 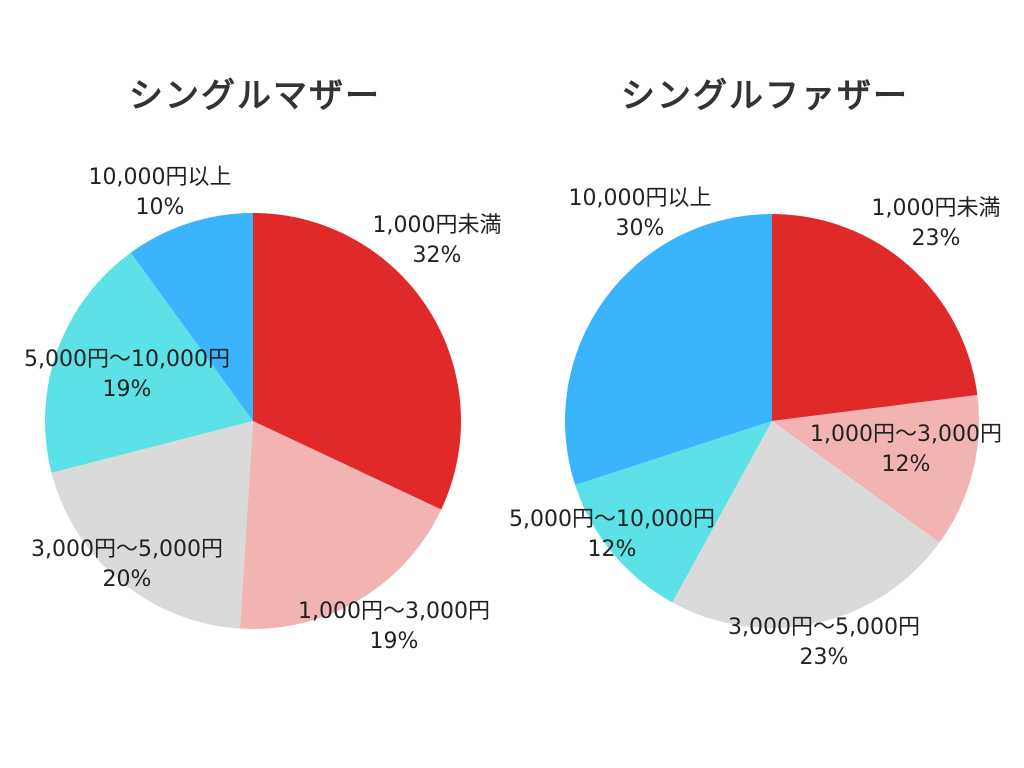 What do you see at coordinates (936, 223) in the screenshot?
I see `slice-label-under-1000: 1,000円未満 23%` at bounding box center [936, 223].